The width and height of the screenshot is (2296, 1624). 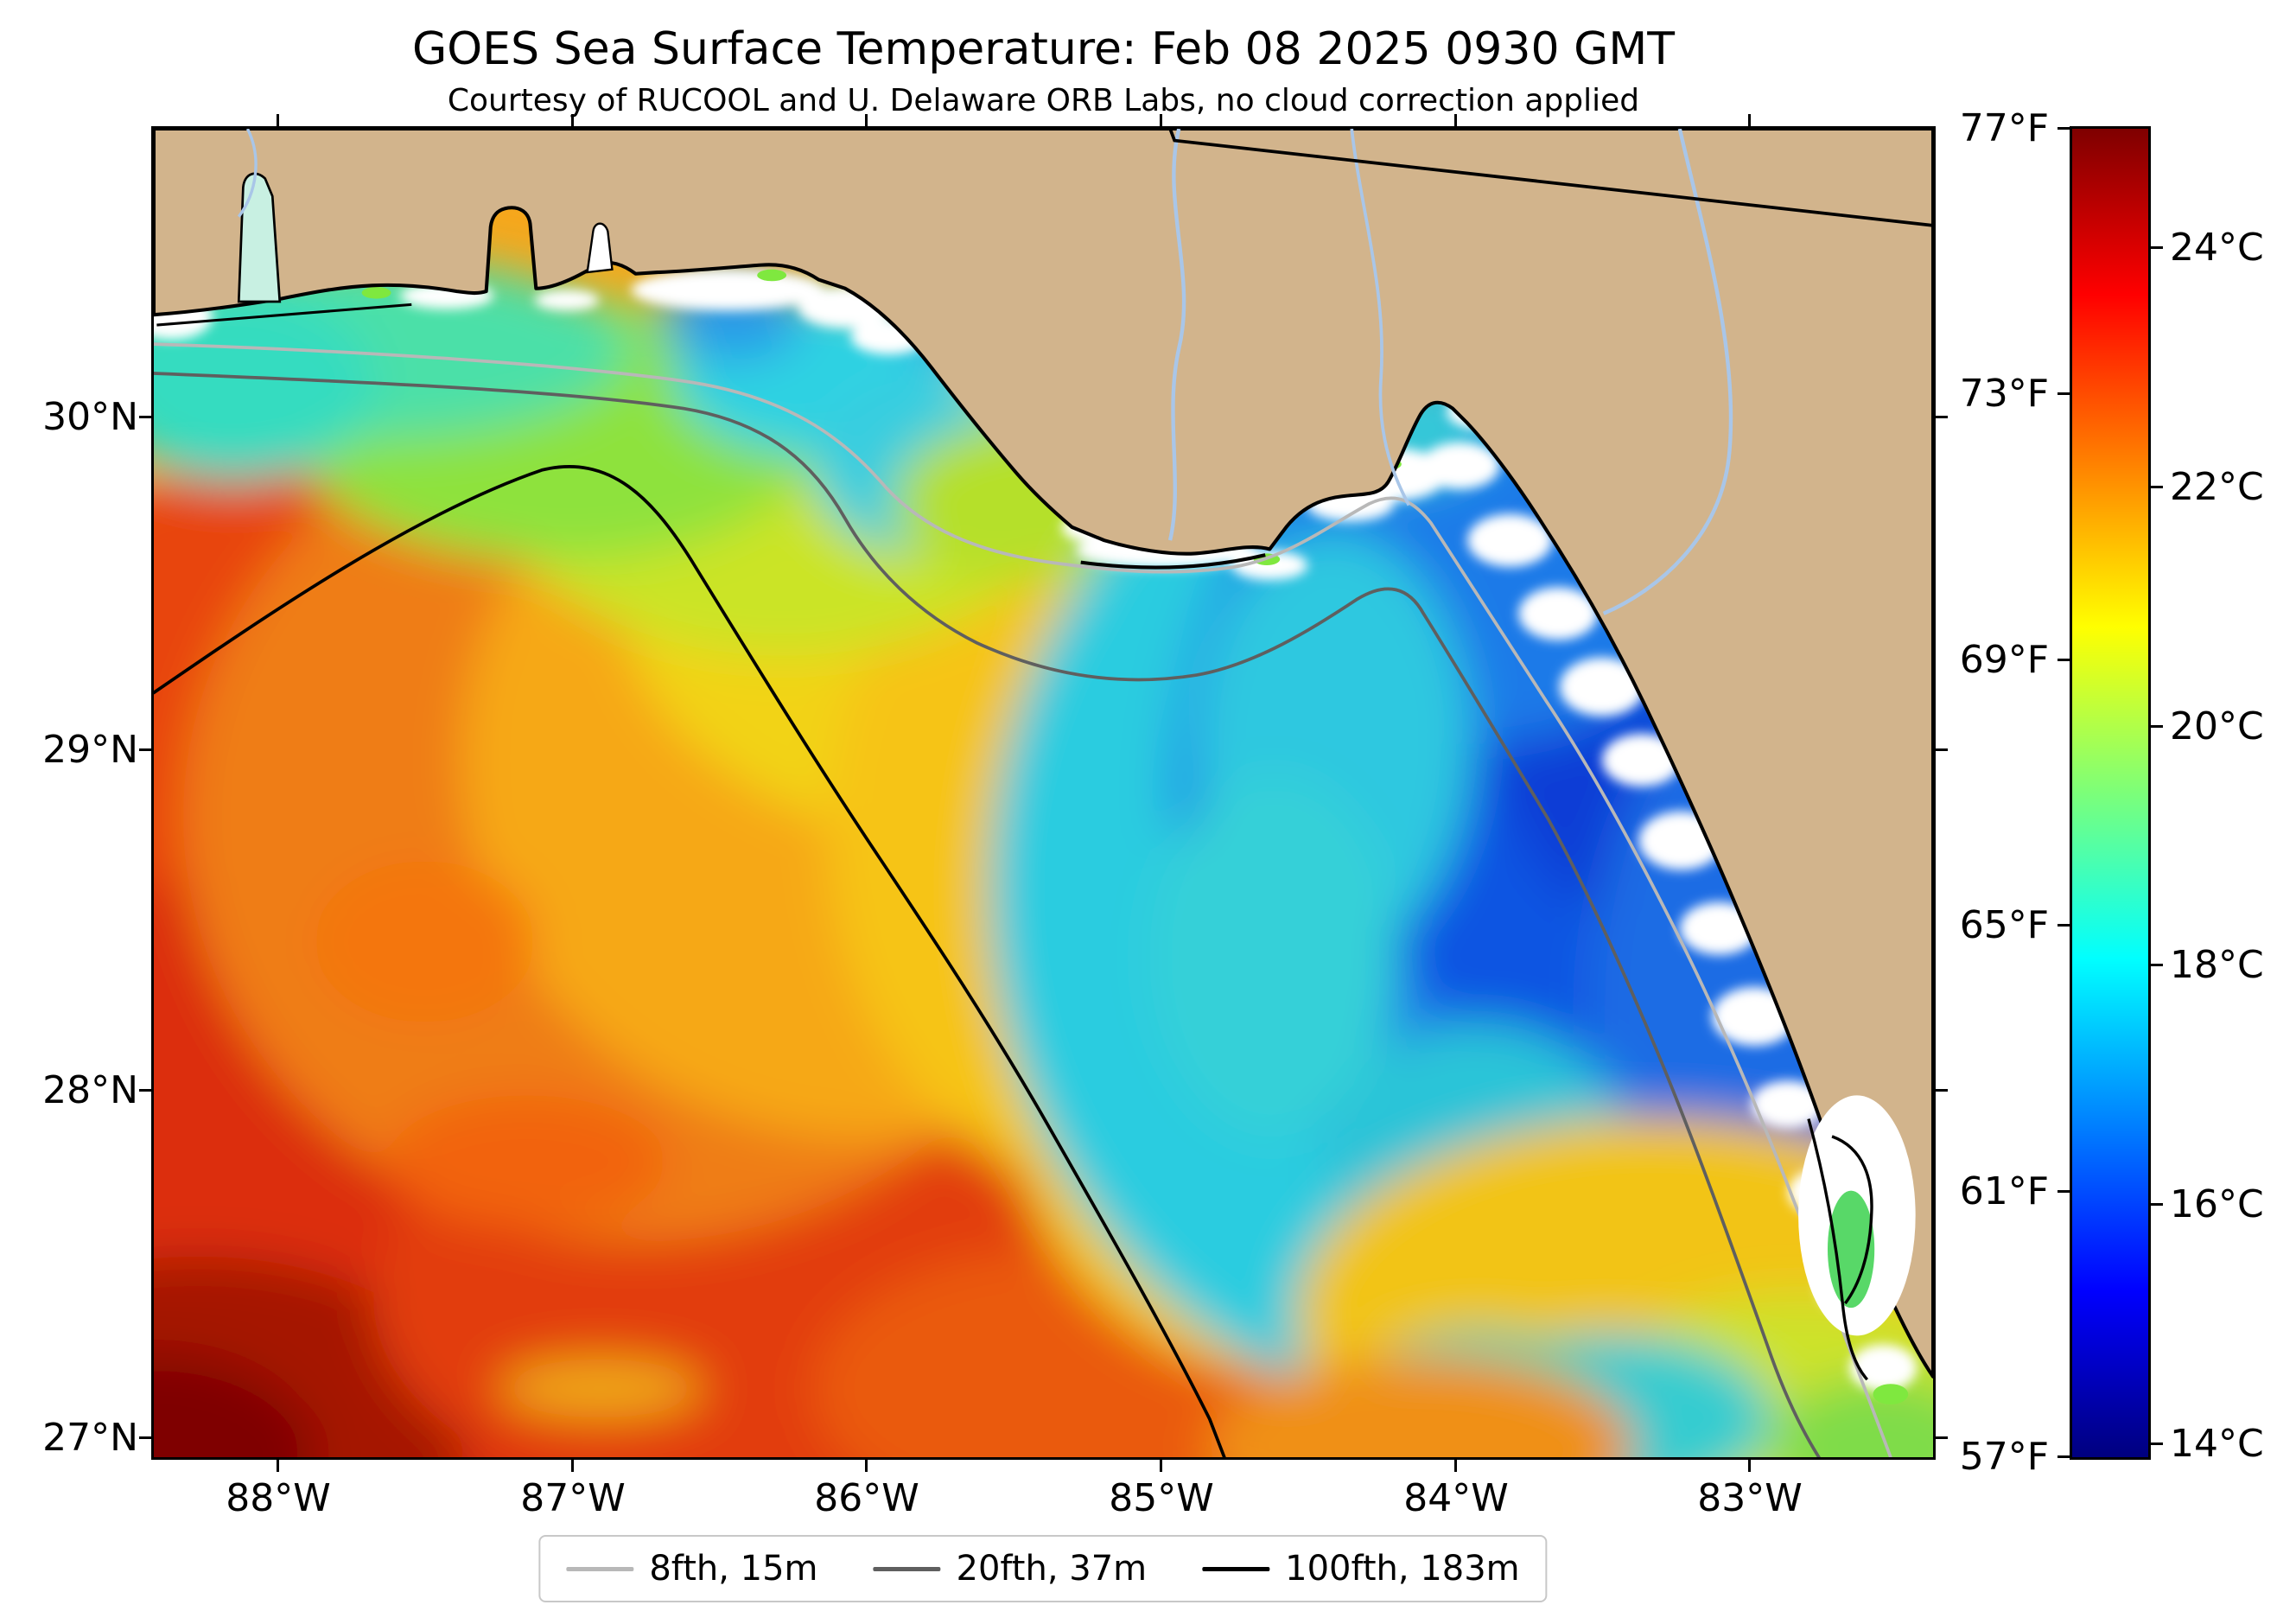 What do you see at coordinates (2217, 487) in the screenshot?
I see `colorbar-label-c: 22°C` at bounding box center [2217, 487].